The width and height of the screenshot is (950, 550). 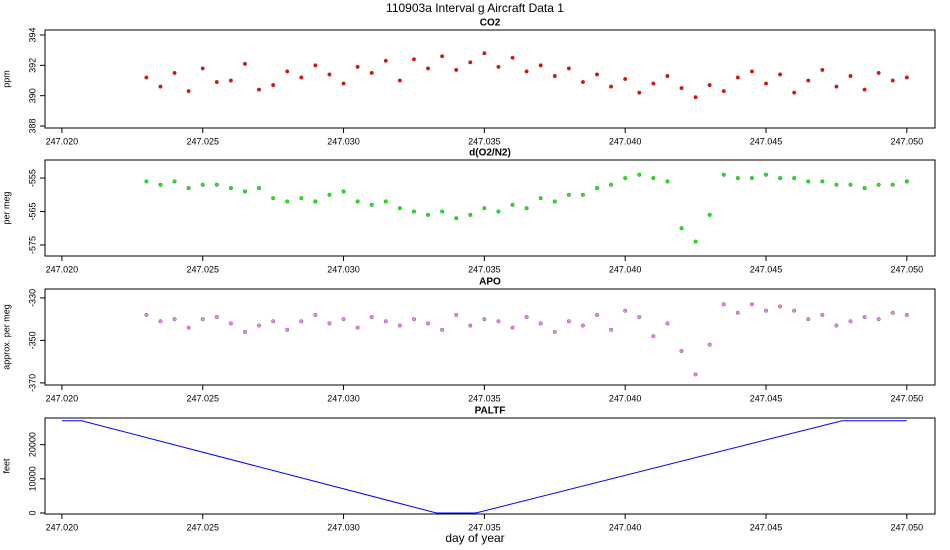 What do you see at coordinates (625, 398) in the screenshot?
I see `x-tick-label: 247.040` at bounding box center [625, 398].